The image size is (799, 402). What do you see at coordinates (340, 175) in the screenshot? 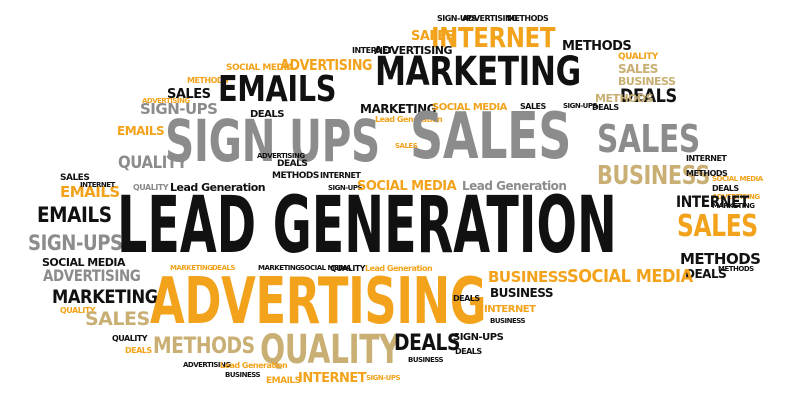
I see `word-internet-mid: INTERNET` at bounding box center [340, 175].